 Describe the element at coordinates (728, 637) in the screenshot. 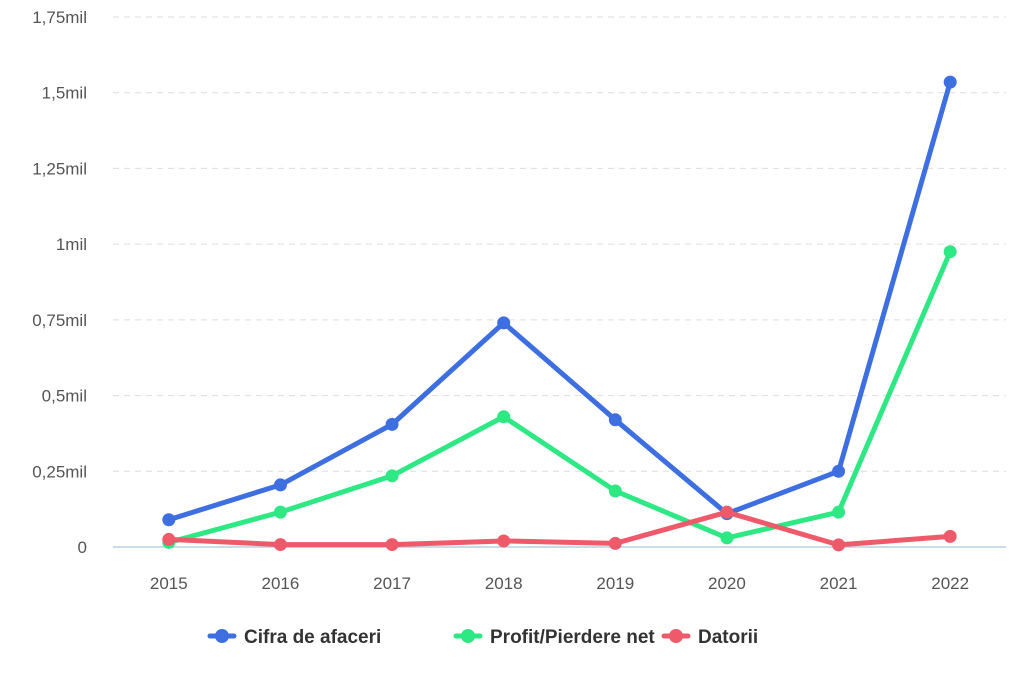

I see `legend-label: Datorii` at that location.